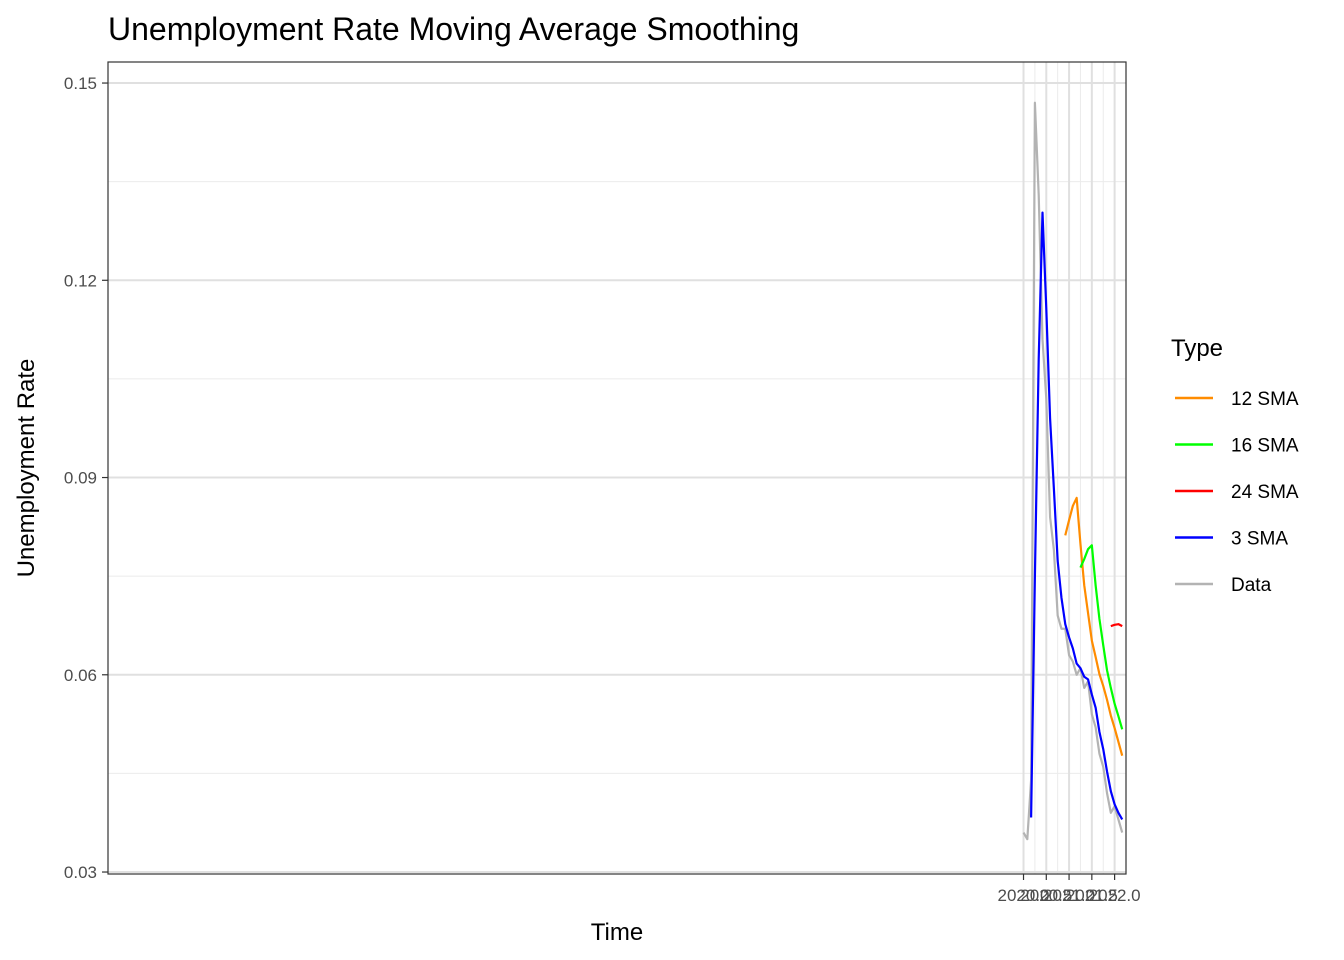  What do you see at coordinates (80, 675) in the screenshot?
I see `y-tick-label: 0.06` at bounding box center [80, 675].